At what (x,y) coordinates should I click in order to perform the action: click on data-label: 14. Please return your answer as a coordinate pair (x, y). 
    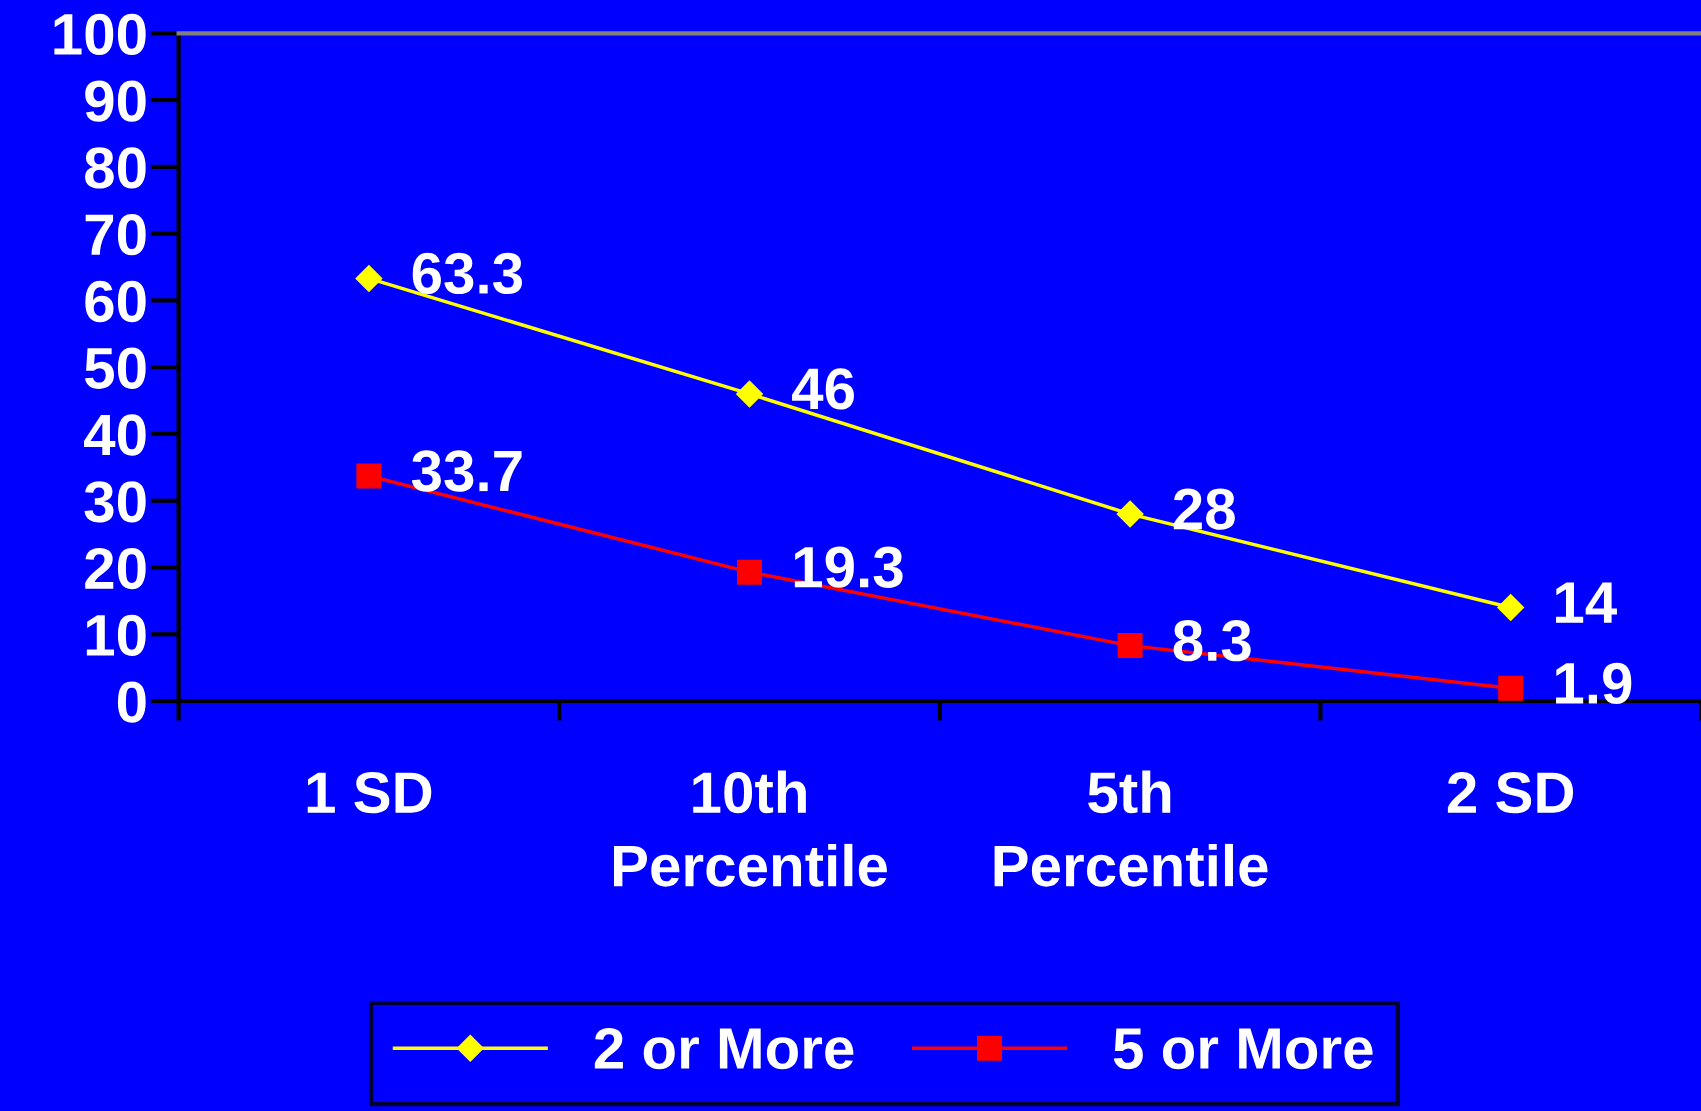
    Looking at the image, I should click on (1586, 602).